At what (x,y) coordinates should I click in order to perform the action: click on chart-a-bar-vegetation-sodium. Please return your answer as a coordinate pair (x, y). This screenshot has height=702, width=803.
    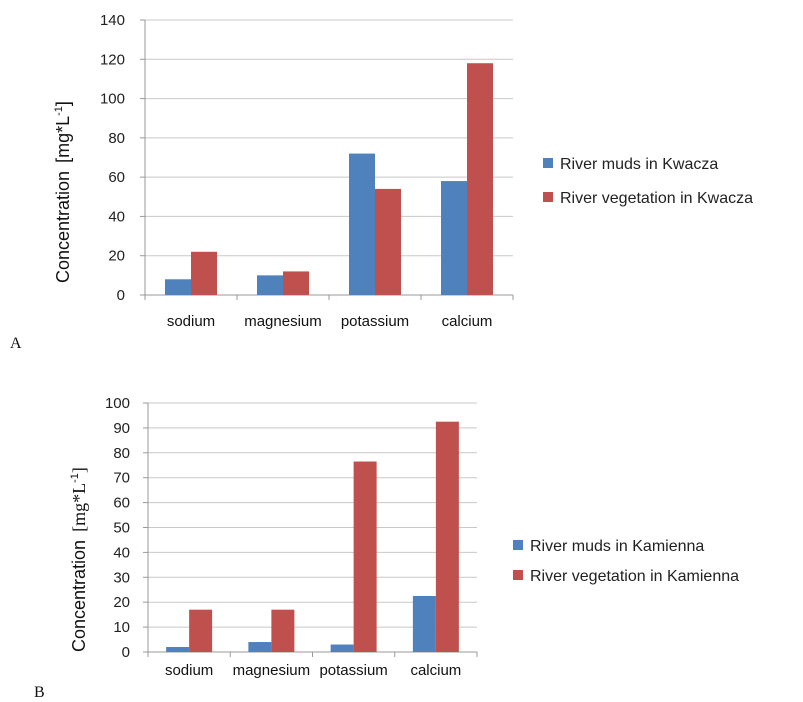
    Looking at the image, I should click on (204, 273).